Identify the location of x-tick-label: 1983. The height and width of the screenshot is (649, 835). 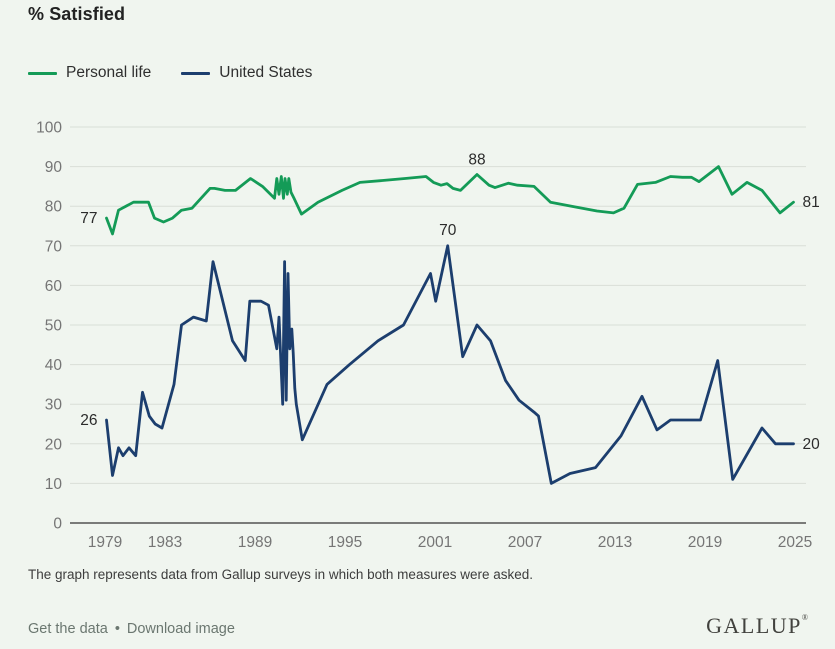
(165, 542).